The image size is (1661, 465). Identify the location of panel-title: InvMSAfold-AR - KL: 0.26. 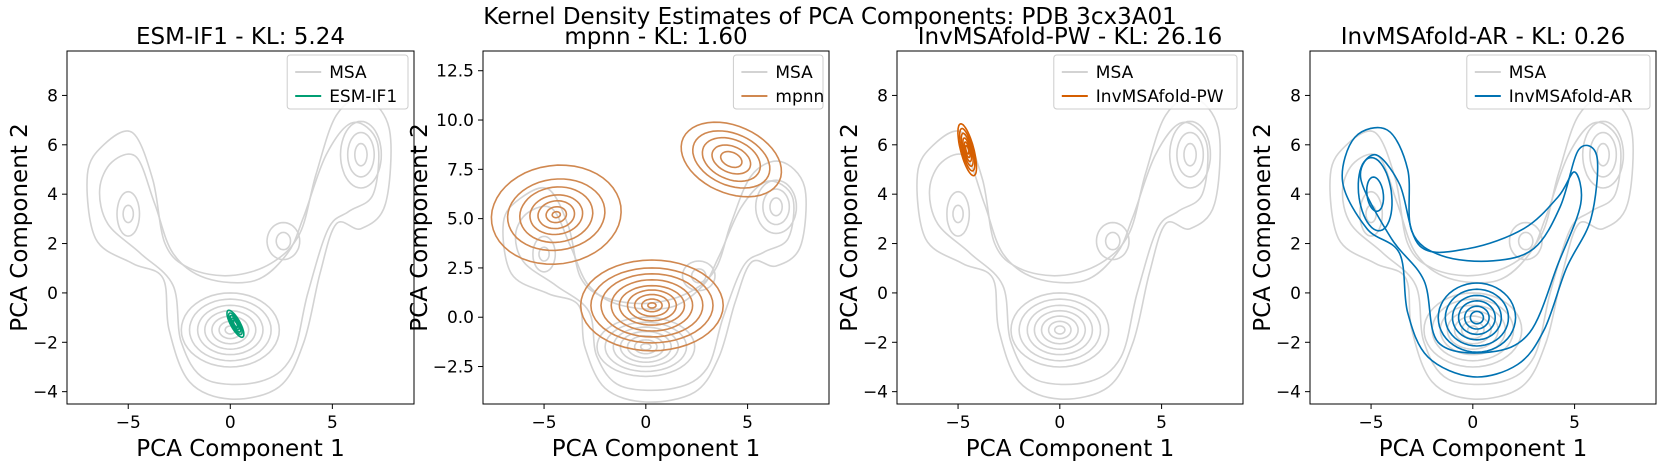
(1483, 37).